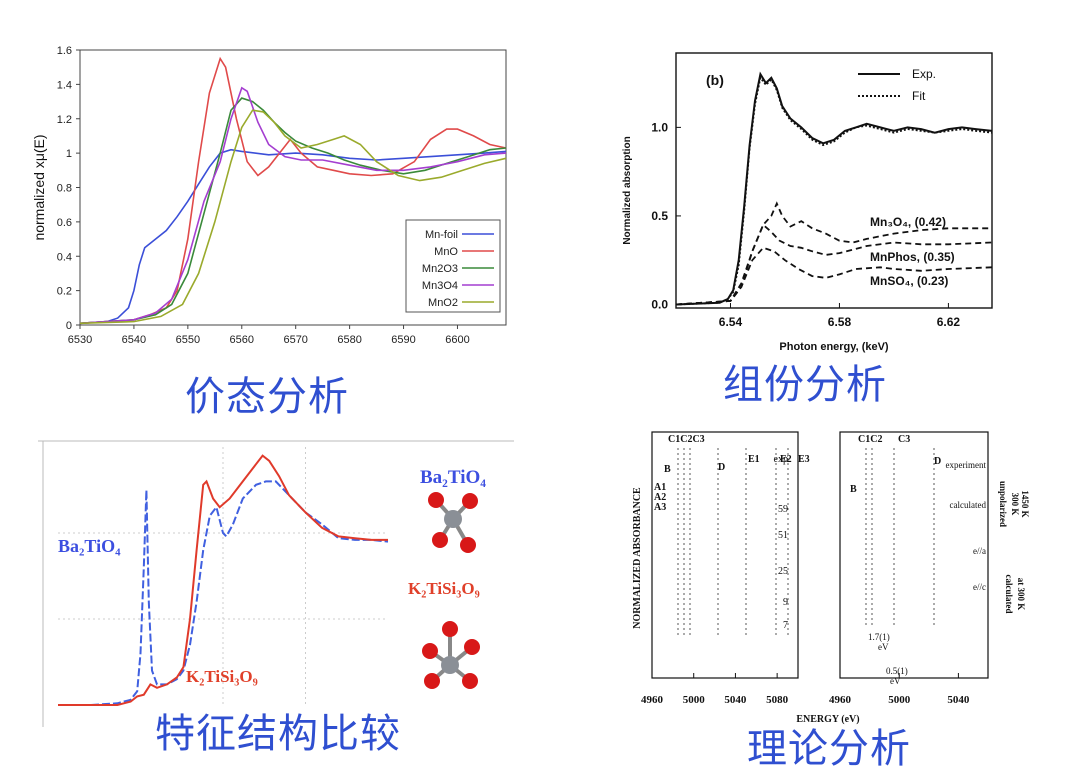 The height and width of the screenshot is (774, 1080). I want to click on x-tick-label: 6.58, so click(840, 322).